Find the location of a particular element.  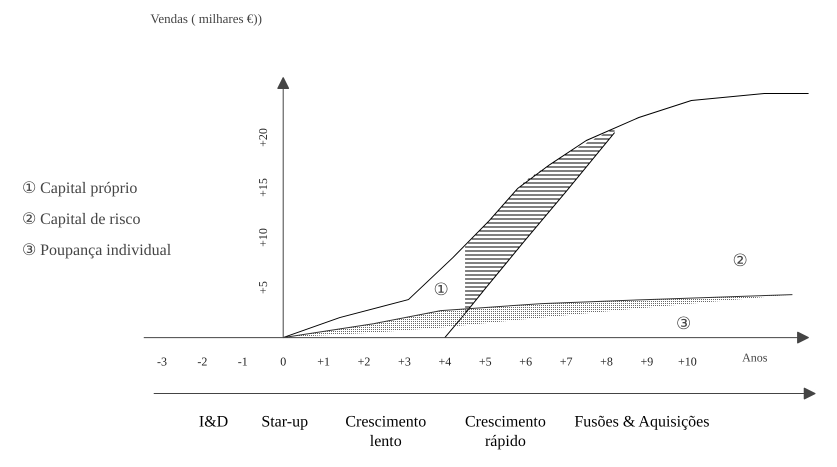

annotation: ③ Poupança individual is located at coordinates (97, 250).